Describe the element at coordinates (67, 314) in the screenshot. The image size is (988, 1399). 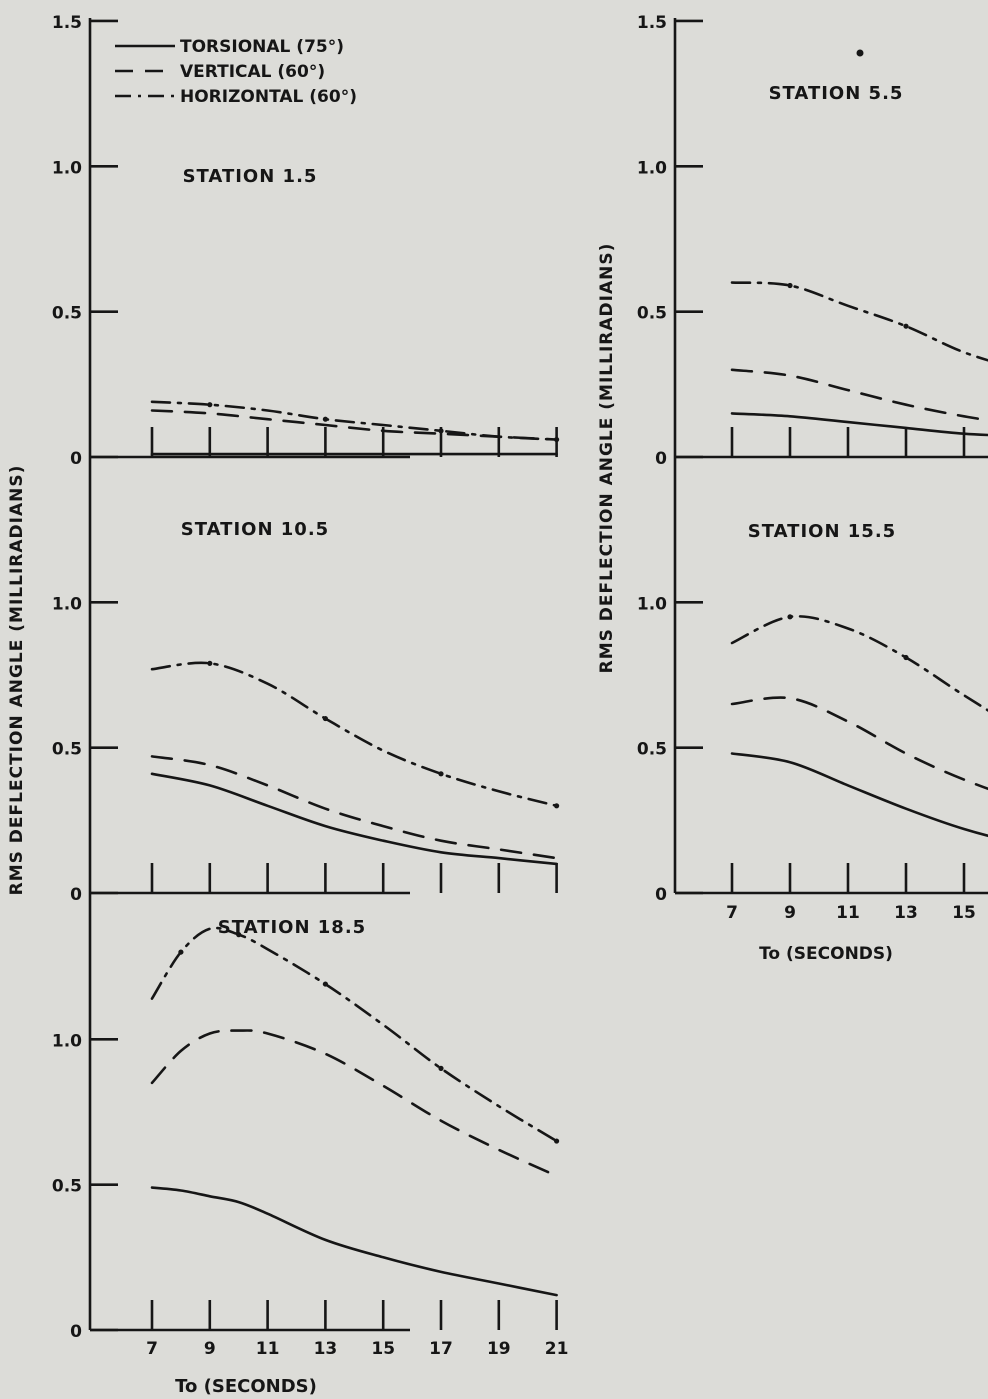
I see `station-1-5-y-tick-label: 0.5` at that location.